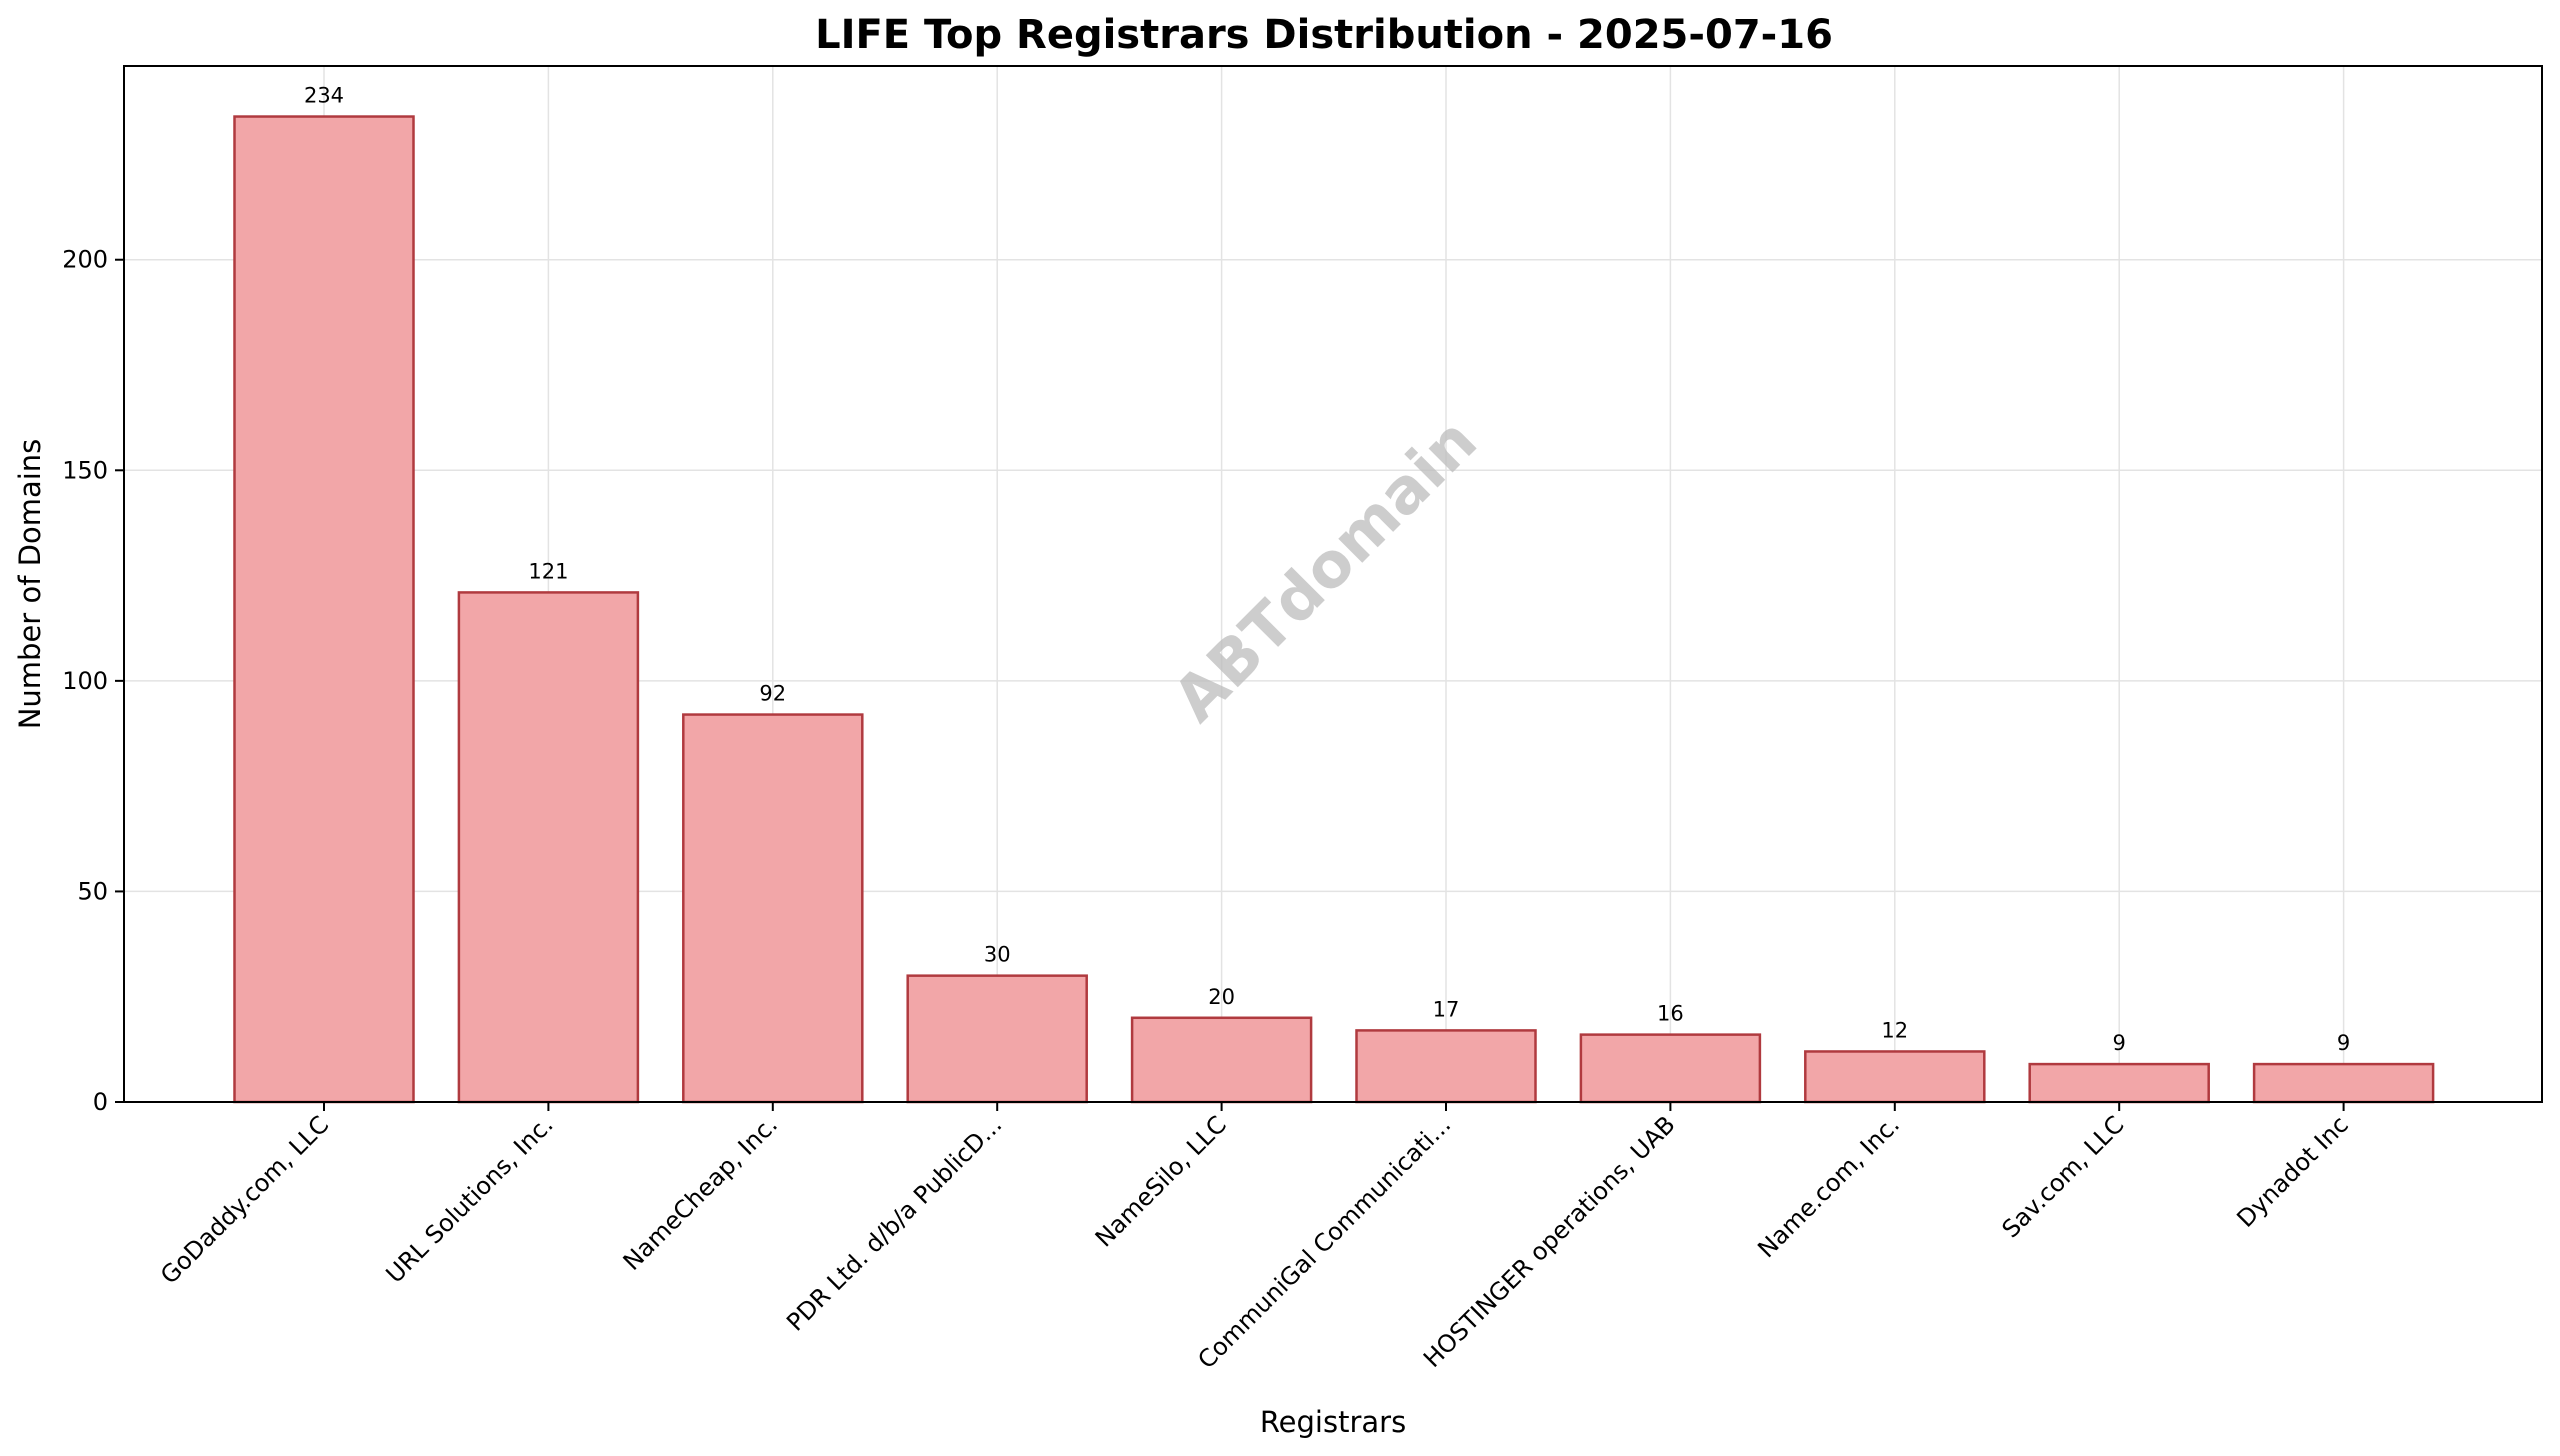  Describe the element at coordinates (244, 1199) in the screenshot. I see `x-tick-label: GoDaddy.com, LLC` at that location.